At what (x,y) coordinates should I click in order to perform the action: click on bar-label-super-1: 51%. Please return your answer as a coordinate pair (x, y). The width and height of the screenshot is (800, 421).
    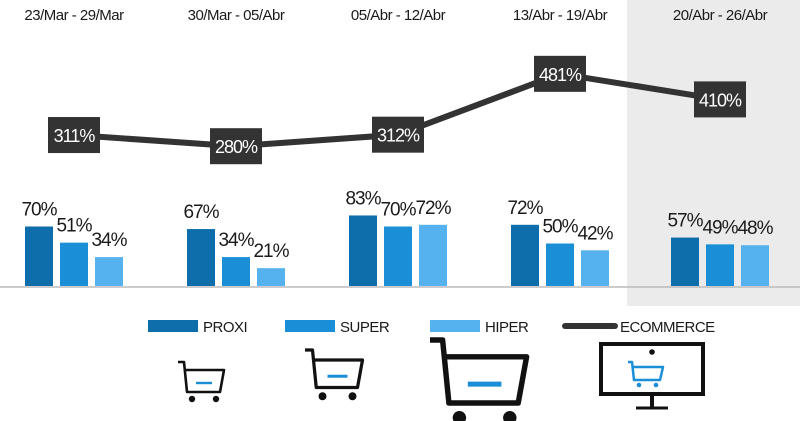
    Looking at the image, I should click on (74, 226).